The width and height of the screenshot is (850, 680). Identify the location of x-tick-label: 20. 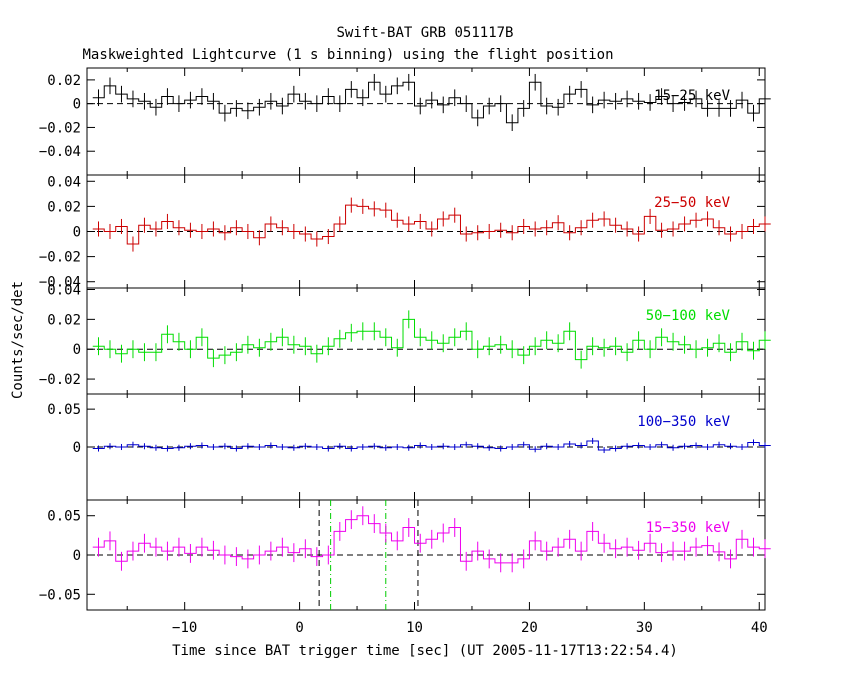
(529, 628).